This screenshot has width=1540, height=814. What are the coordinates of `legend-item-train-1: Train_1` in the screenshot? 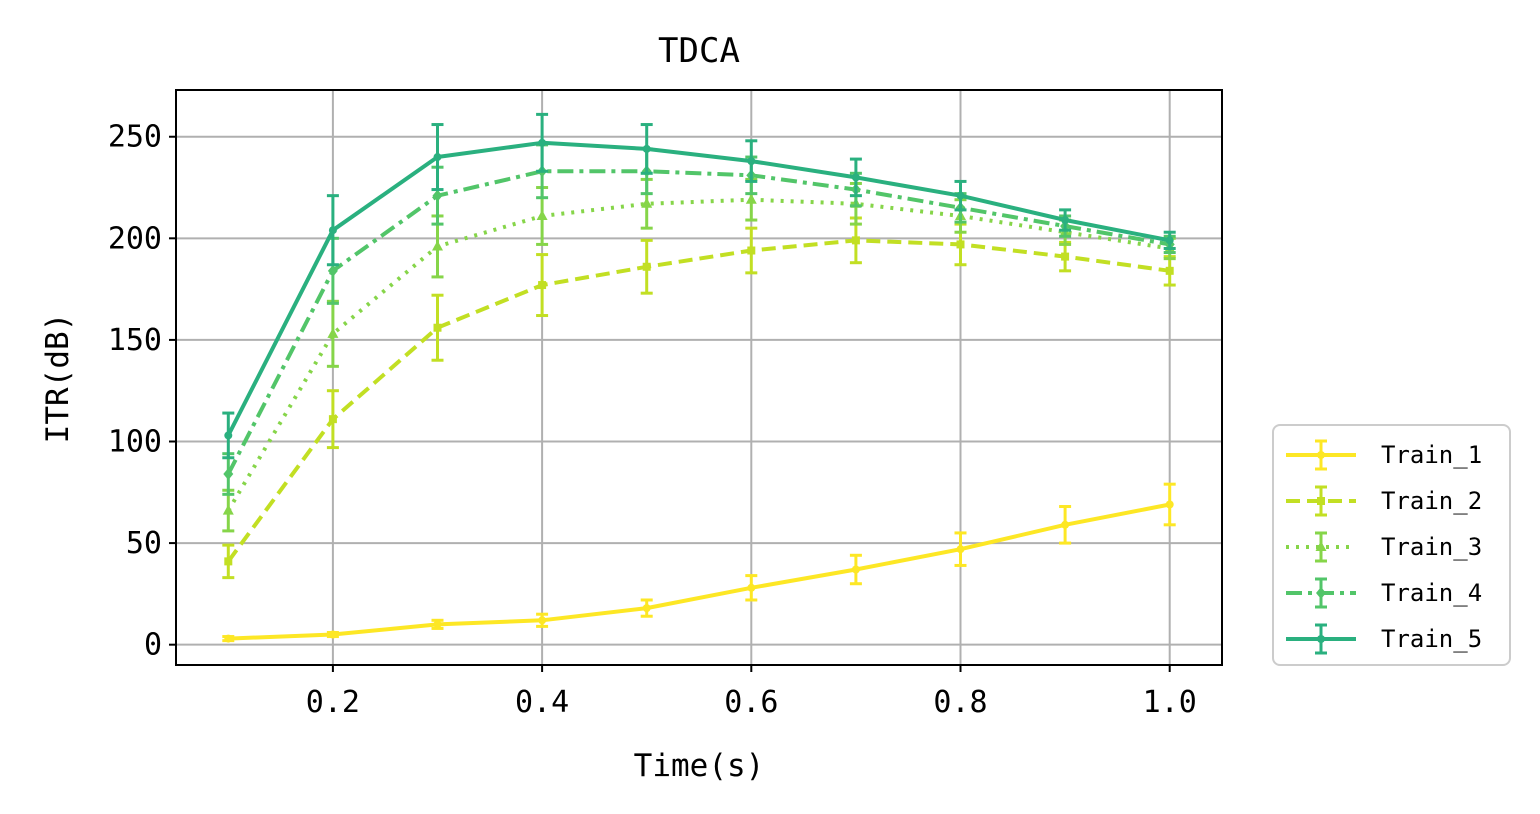 It's located at (1384, 455).